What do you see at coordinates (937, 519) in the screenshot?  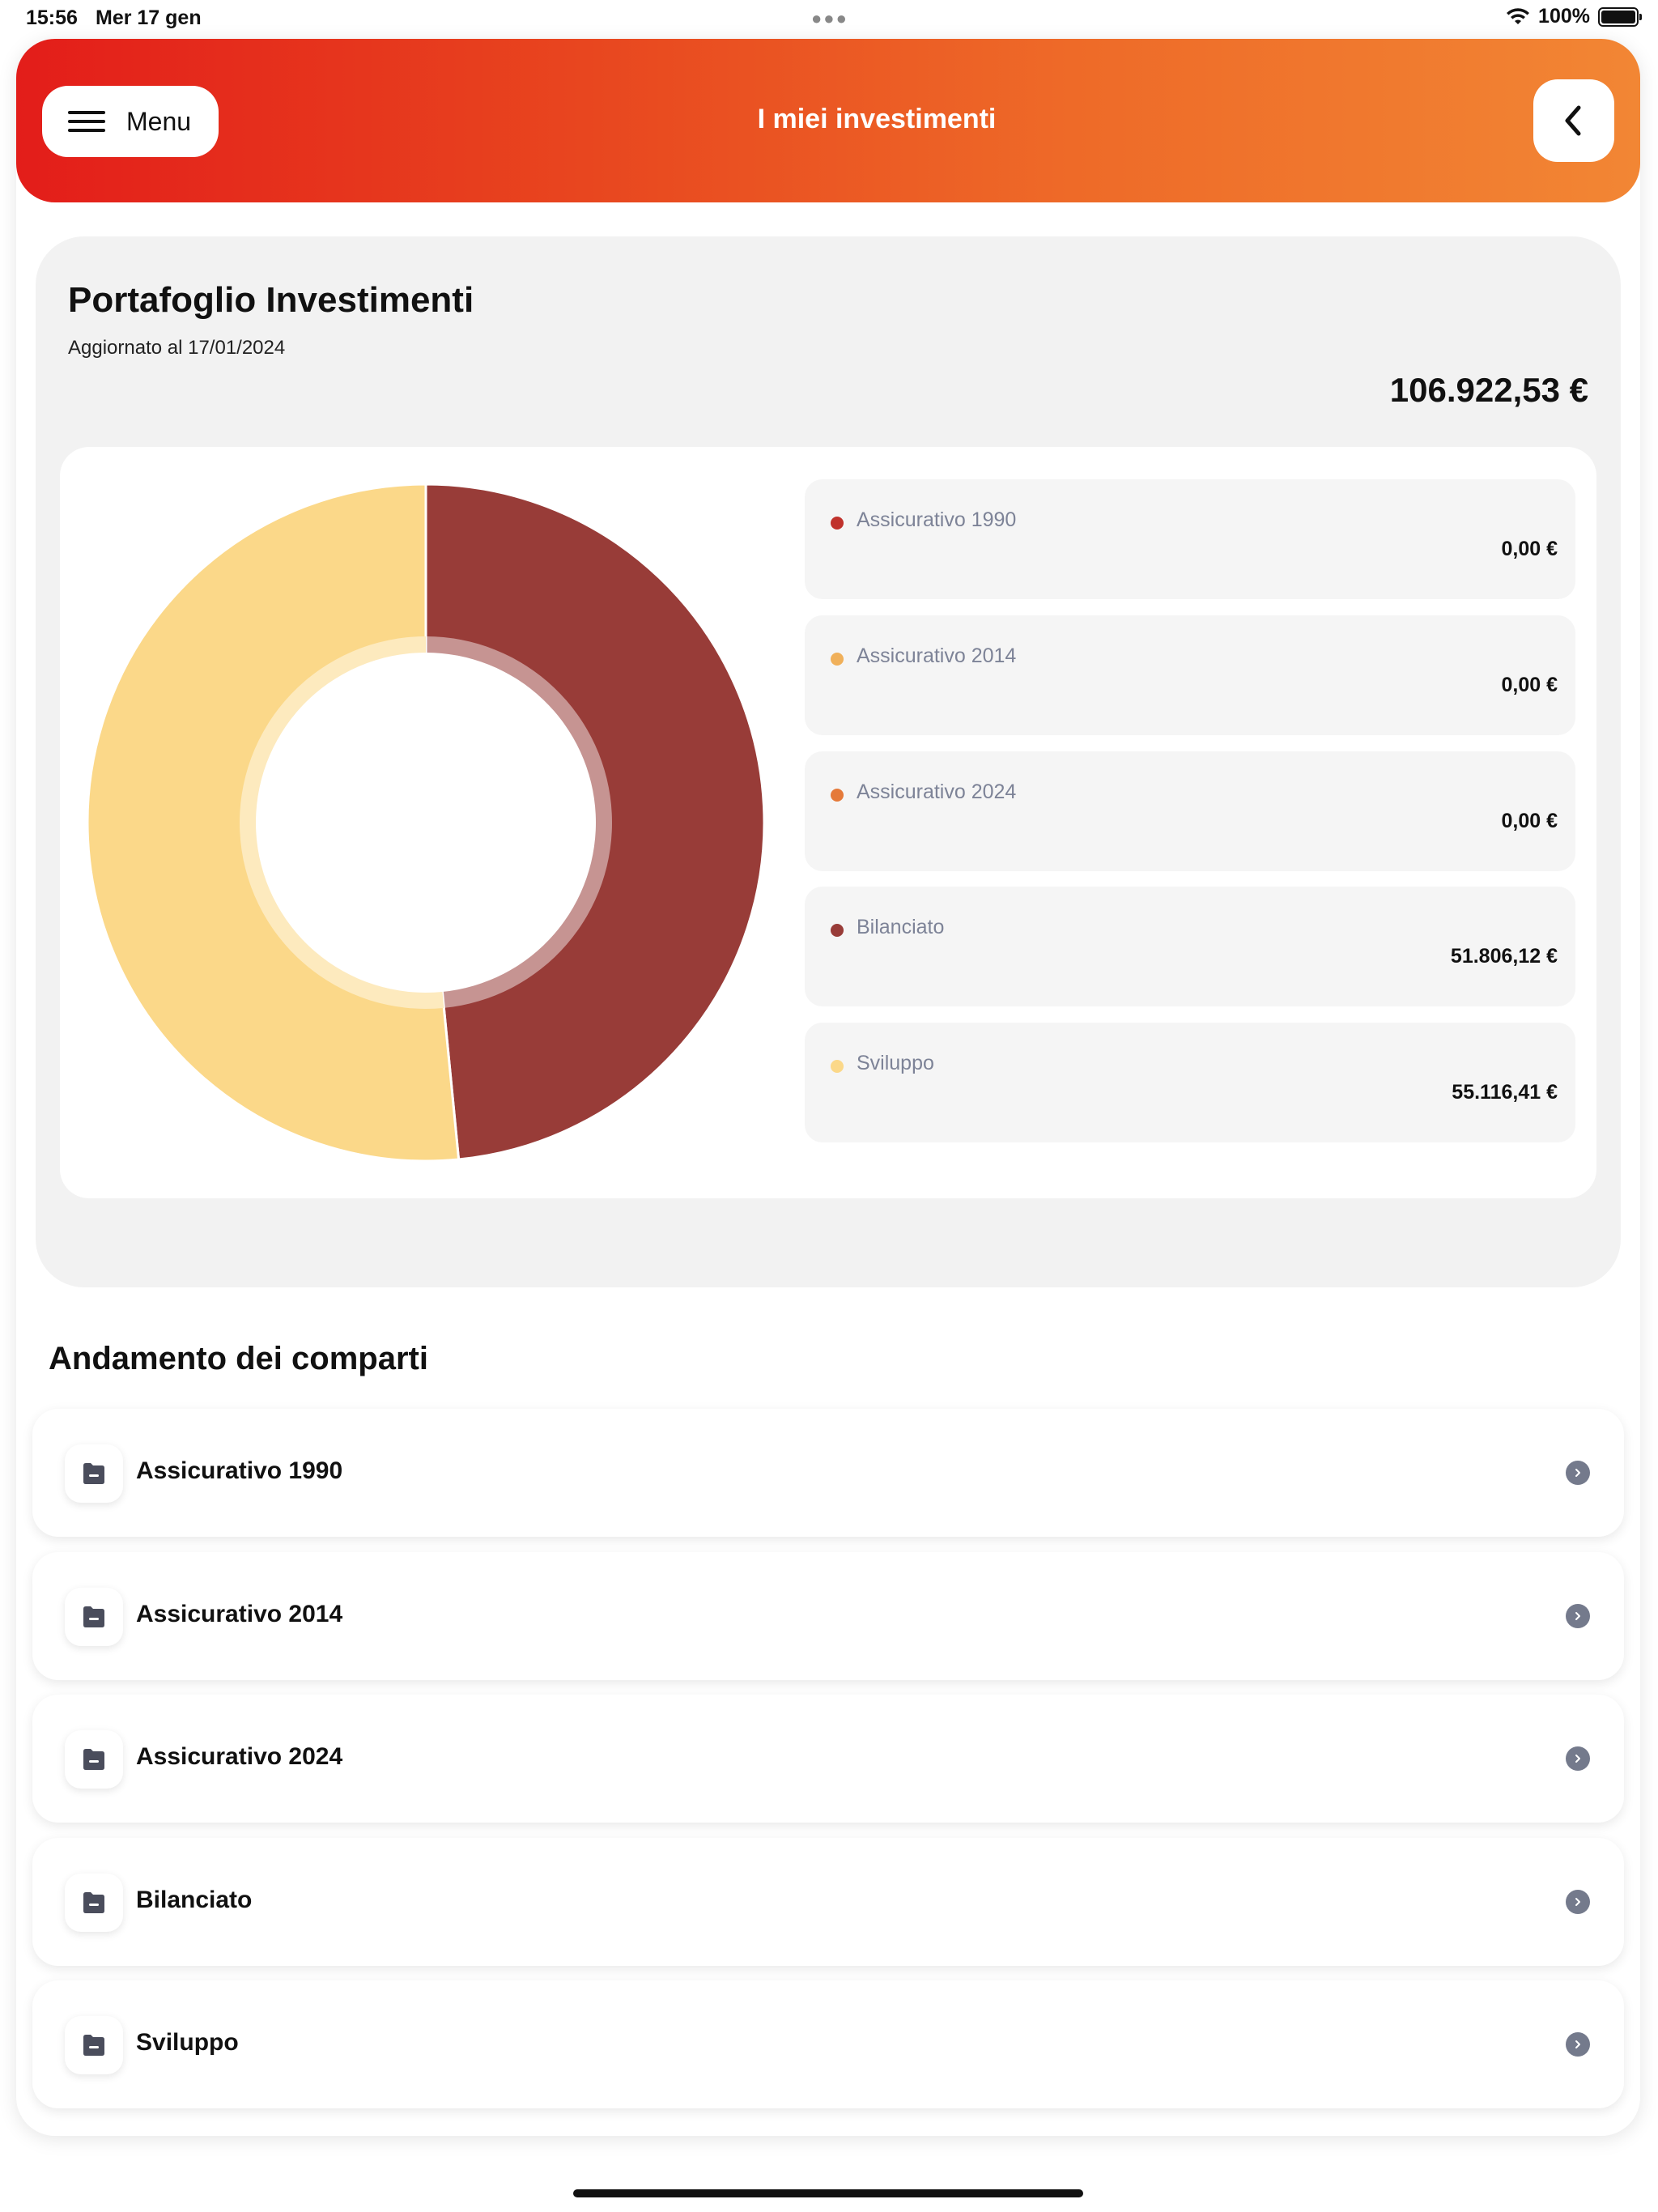 I see `legend-label: Assicurativo 1990` at bounding box center [937, 519].